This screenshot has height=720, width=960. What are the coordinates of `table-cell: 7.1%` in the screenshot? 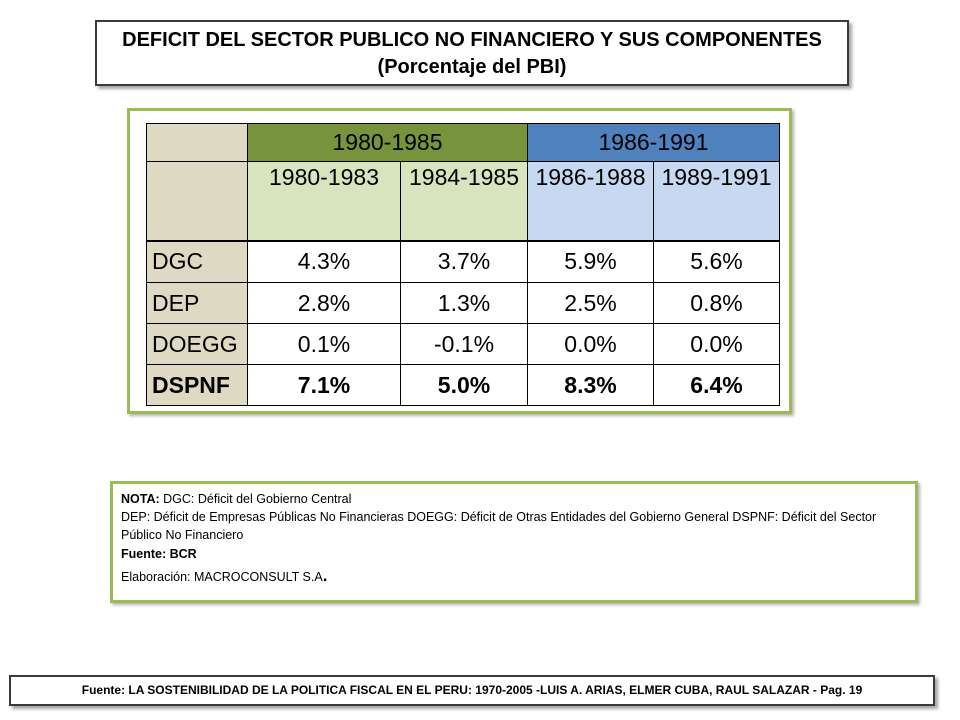 It's located at (324, 385).